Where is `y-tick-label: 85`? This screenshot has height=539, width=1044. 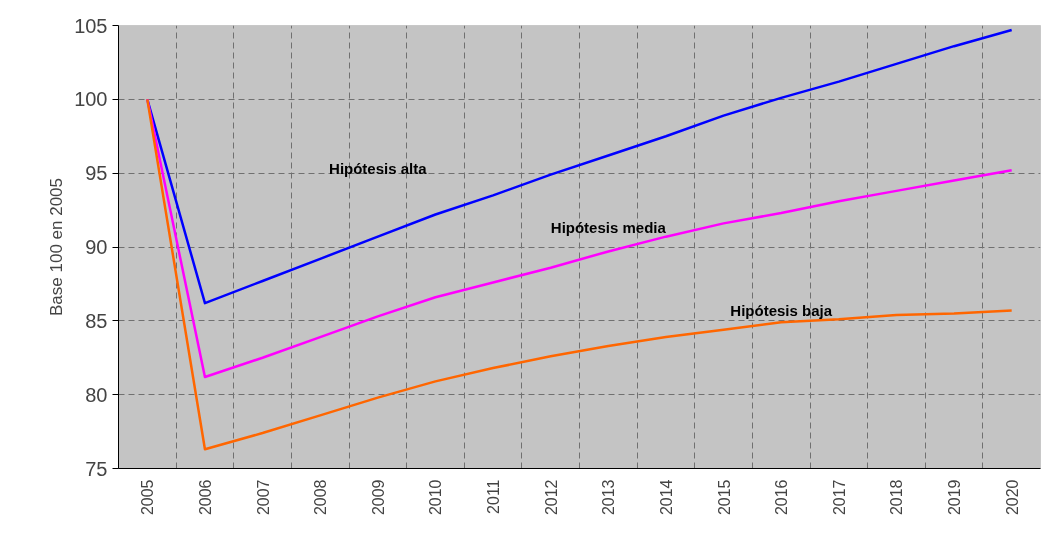 y-tick-label: 85 is located at coordinates (96, 320).